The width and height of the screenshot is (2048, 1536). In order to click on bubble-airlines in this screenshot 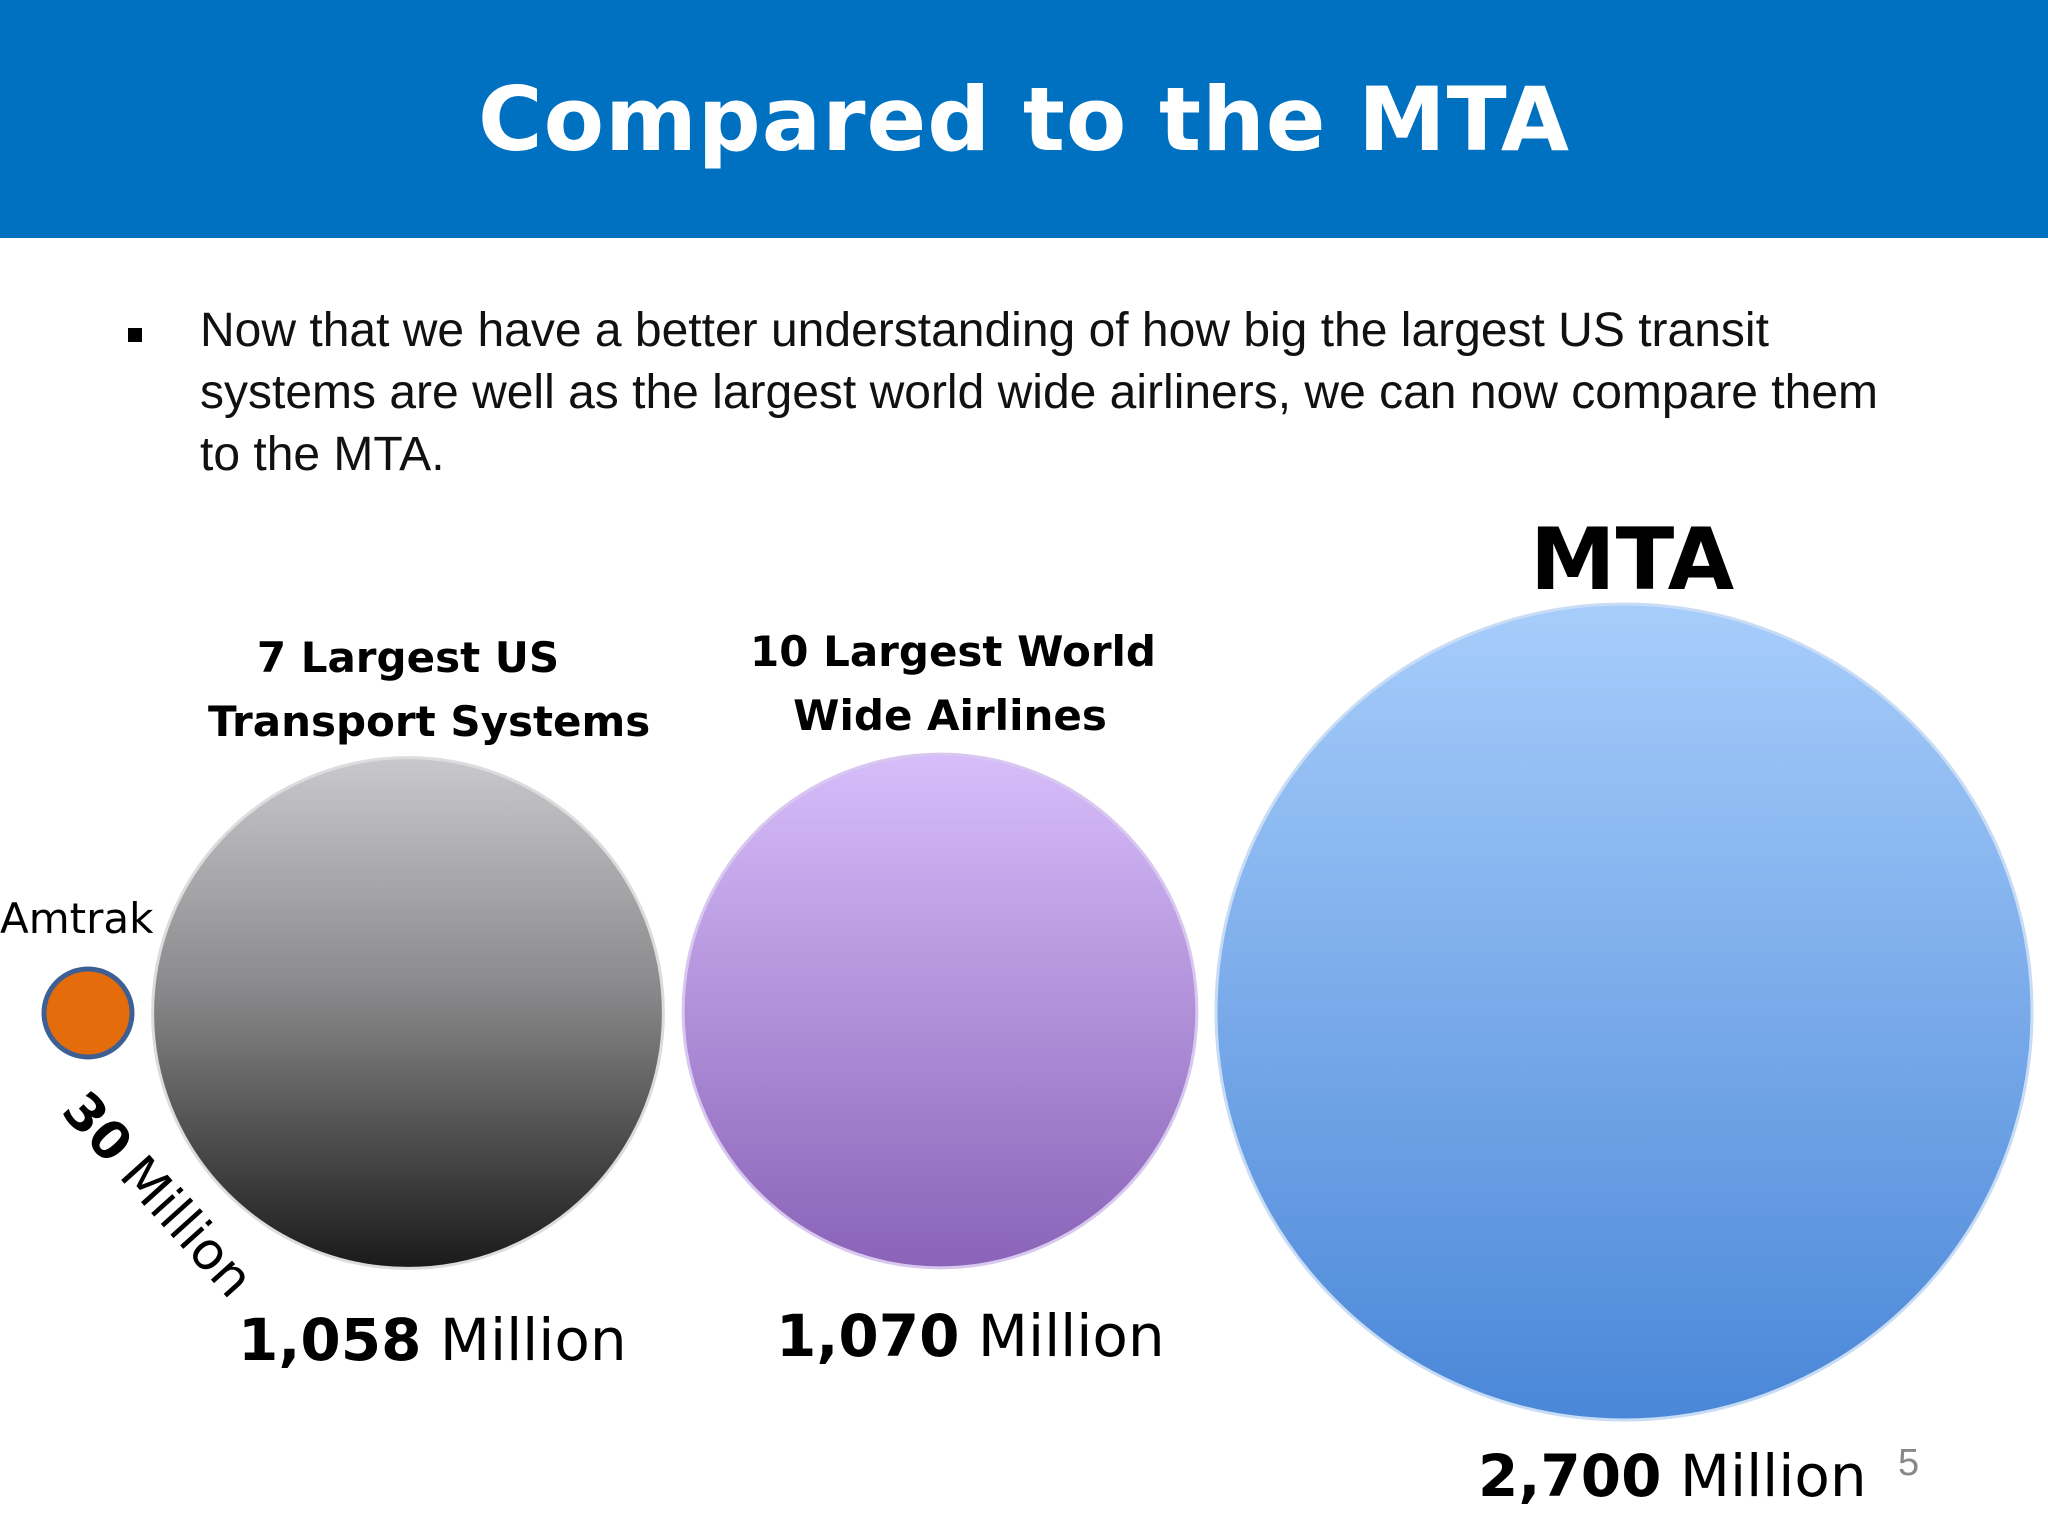, I will do `click(940, 1011)`.